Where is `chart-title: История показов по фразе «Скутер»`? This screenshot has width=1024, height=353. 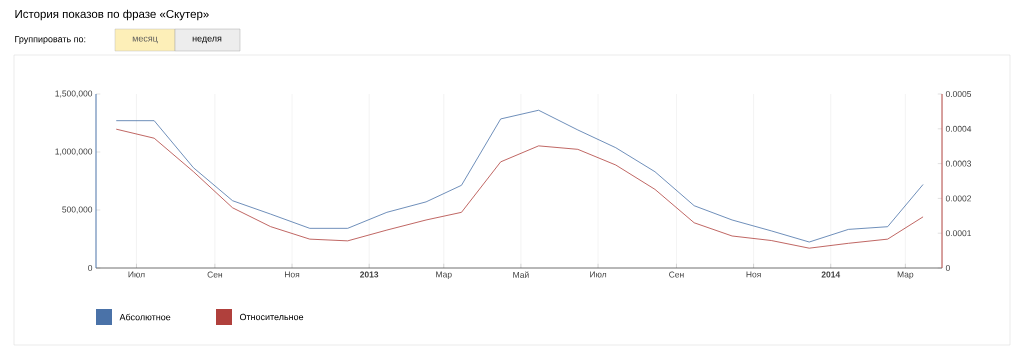 chart-title: История показов по фразе «Скутер» is located at coordinates (112, 15).